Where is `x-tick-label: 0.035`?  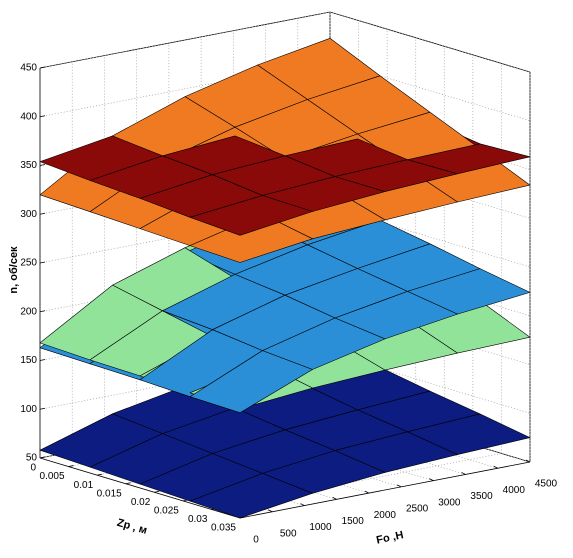
x-tick-label: 0.035 is located at coordinates (223, 528).